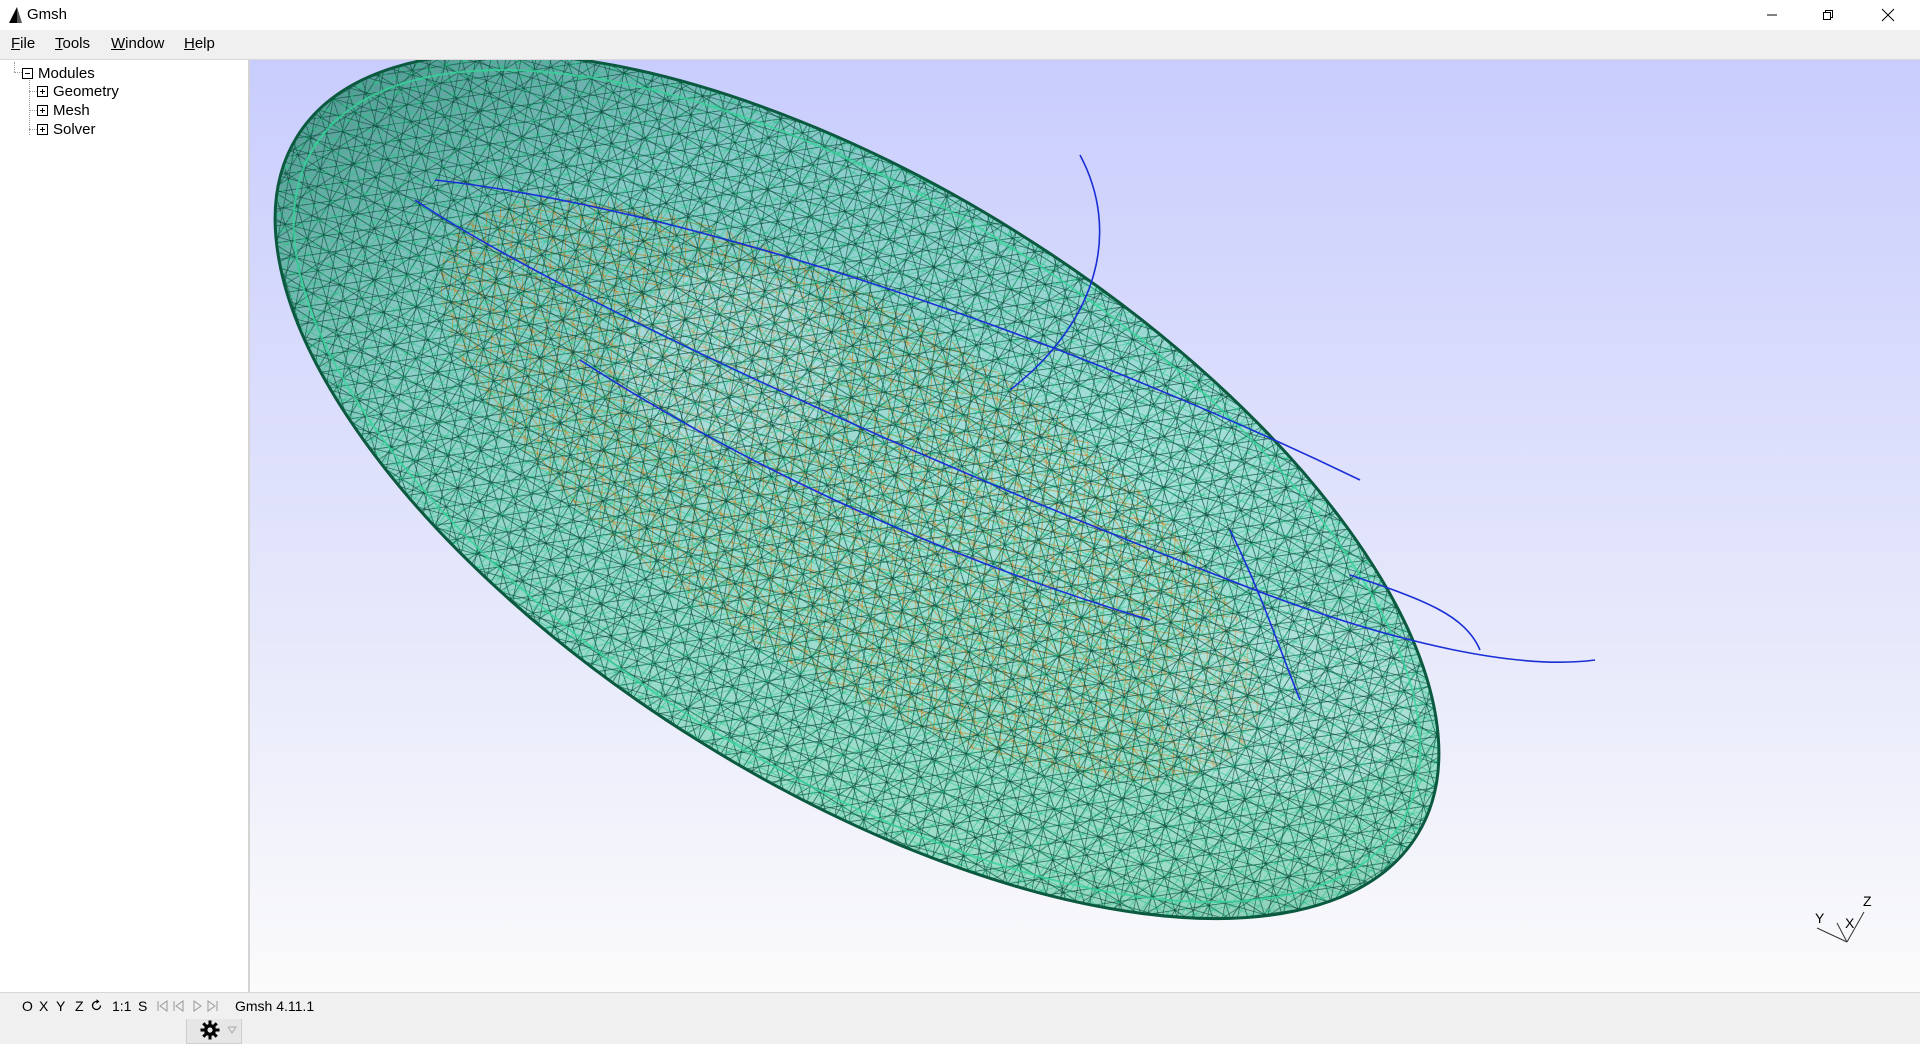  Describe the element at coordinates (74, 129) in the screenshot. I see `tree-item-label: Solver` at that location.